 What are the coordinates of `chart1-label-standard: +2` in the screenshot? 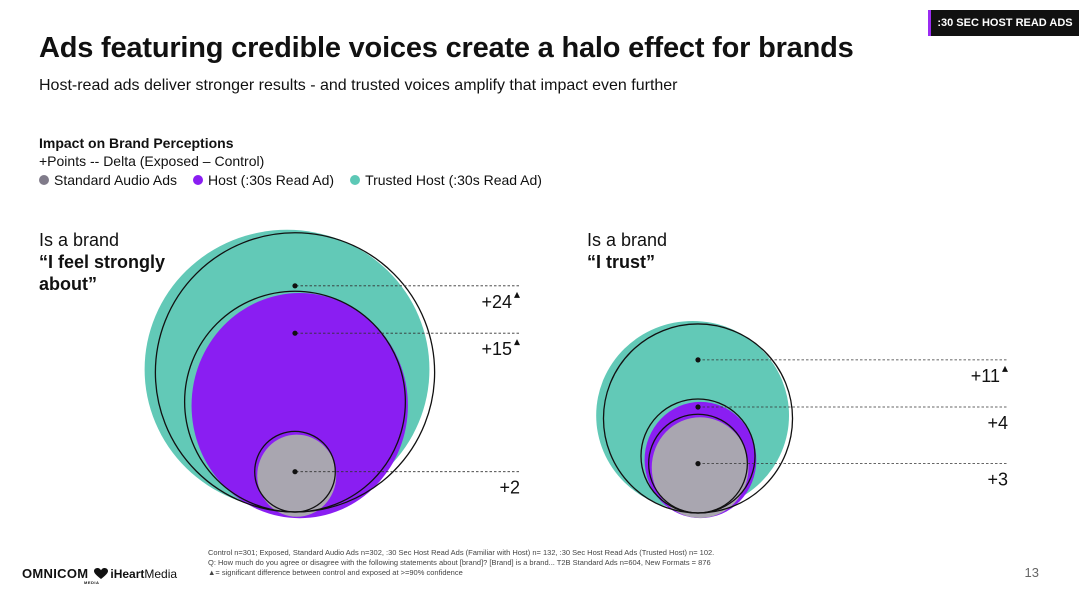 It's located at (509, 488).